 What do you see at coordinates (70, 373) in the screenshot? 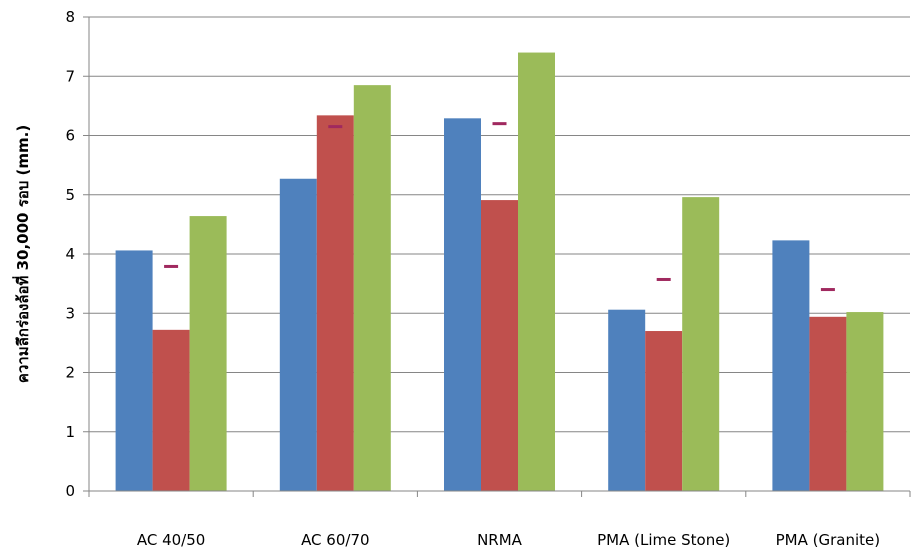
I see `y-tick-label: 2` at bounding box center [70, 373].